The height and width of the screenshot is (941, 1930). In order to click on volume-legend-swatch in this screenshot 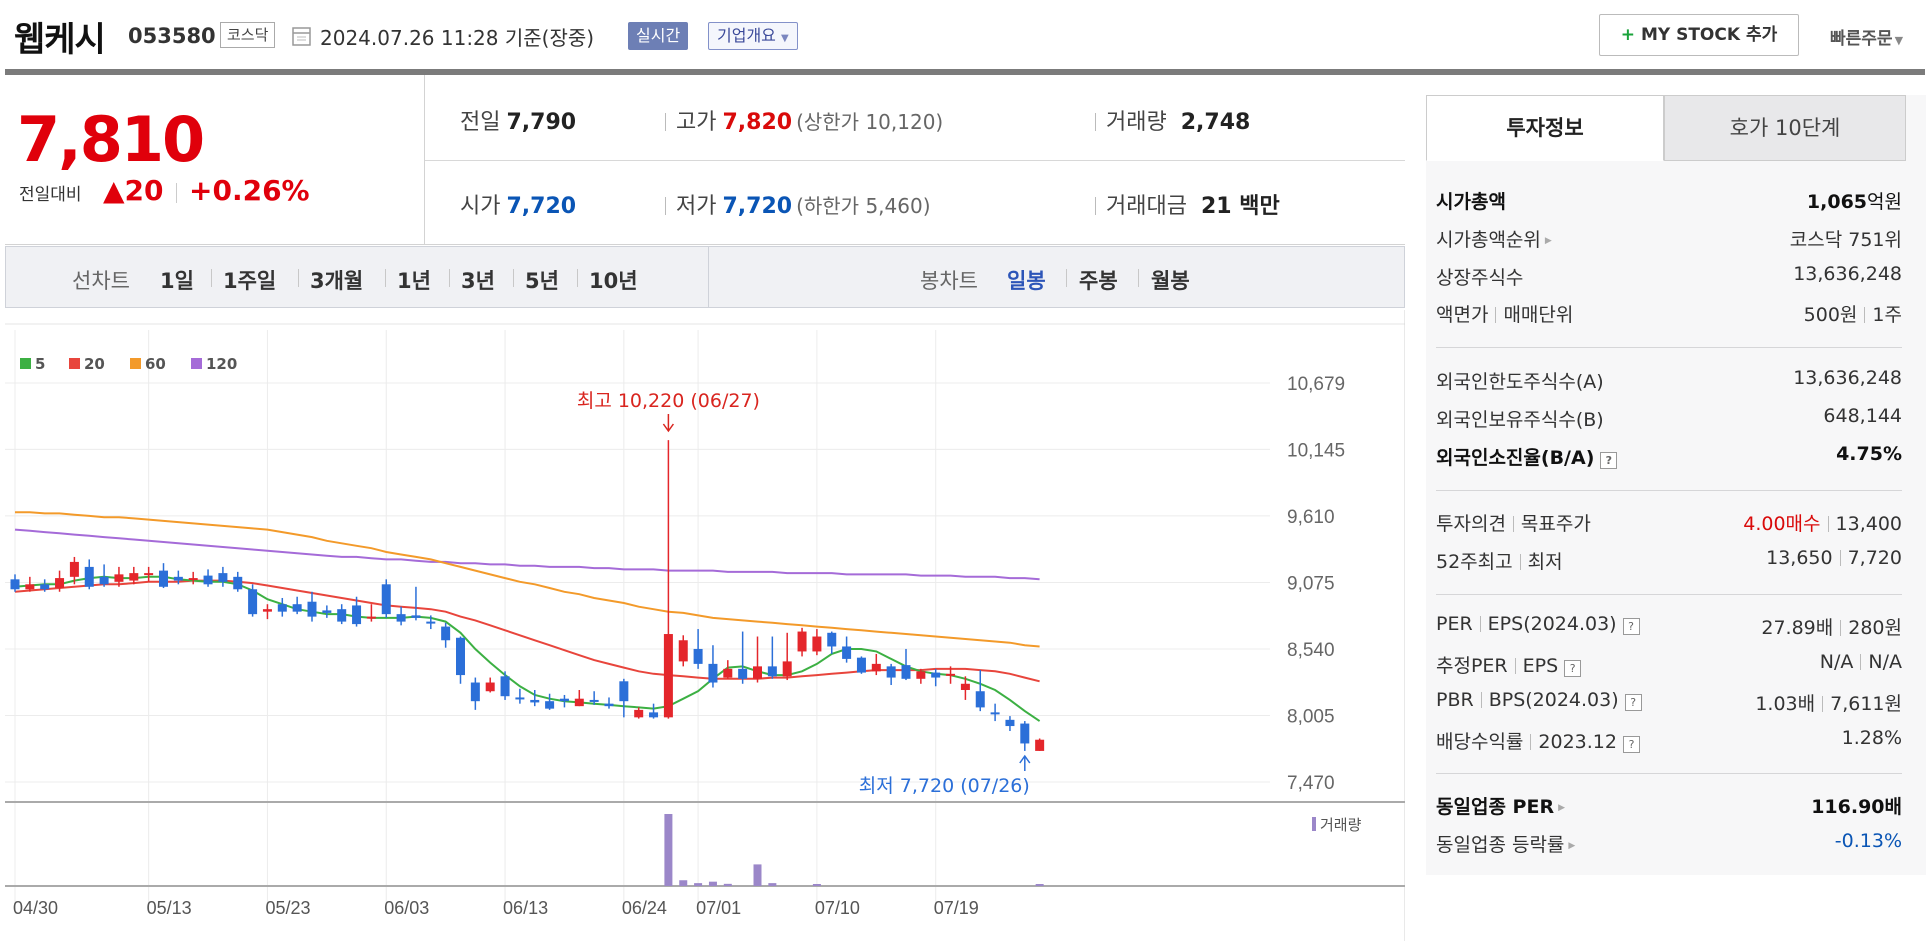, I will do `click(1314, 824)`.